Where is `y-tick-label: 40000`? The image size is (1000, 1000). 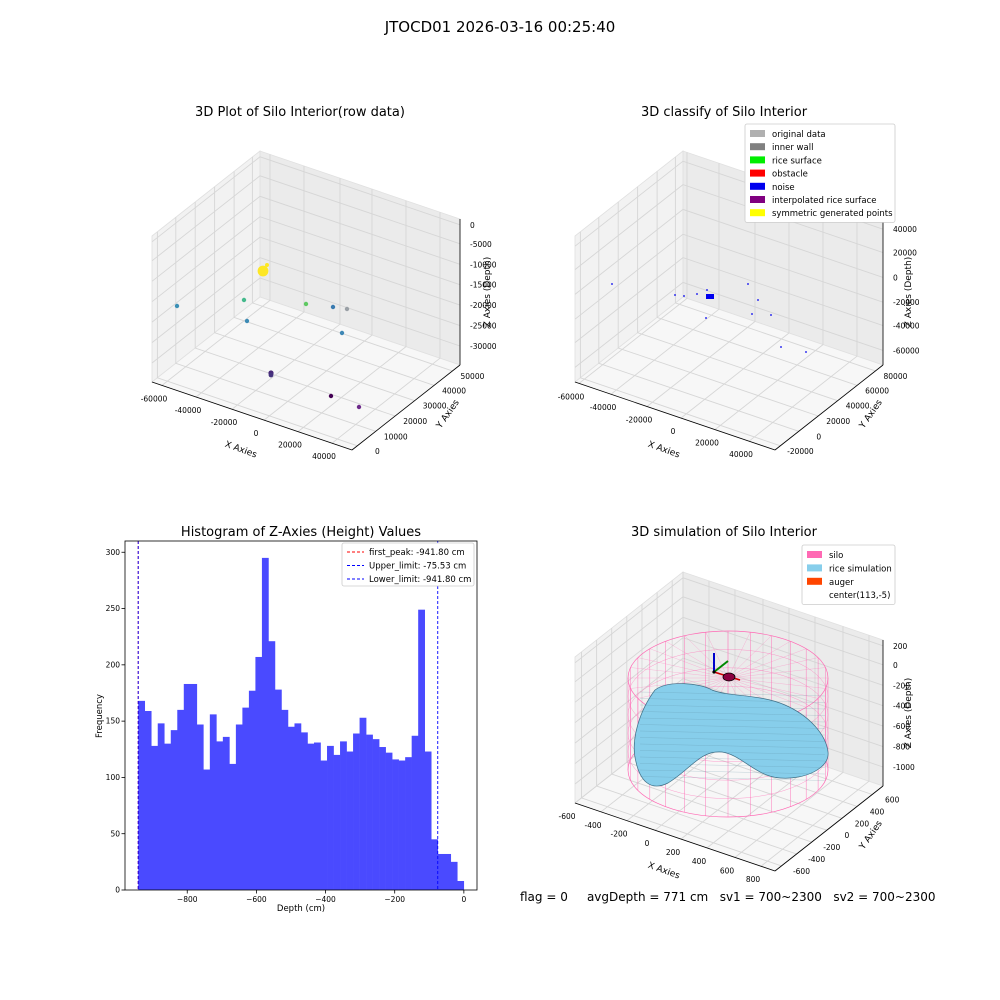 y-tick-label: 40000 is located at coordinates (858, 406).